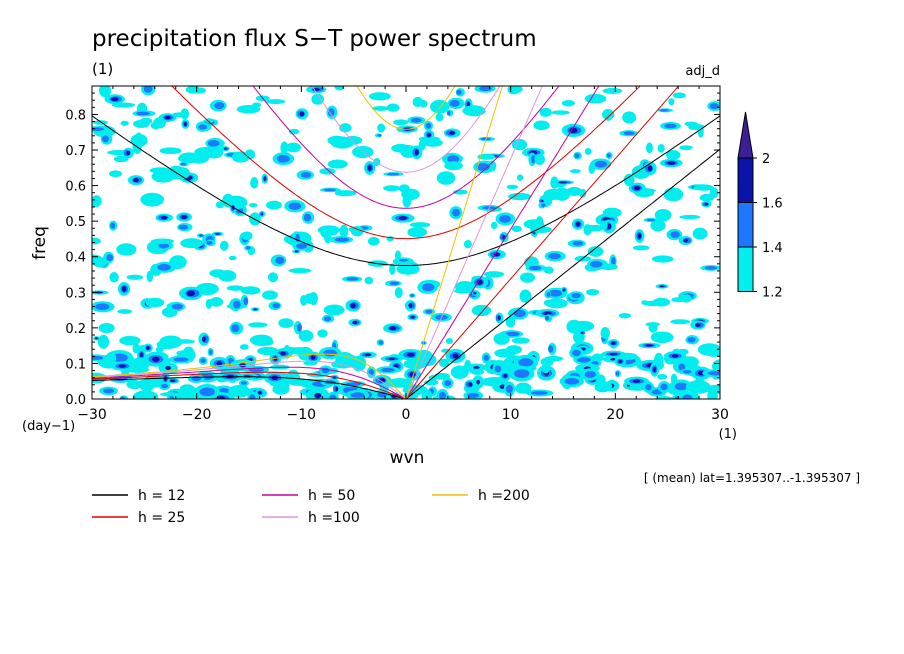 The width and height of the screenshot is (904, 654). Describe the element at coordinates (75, 329) in the screenshot. I see `y-tick-label: 0.2` at that location.